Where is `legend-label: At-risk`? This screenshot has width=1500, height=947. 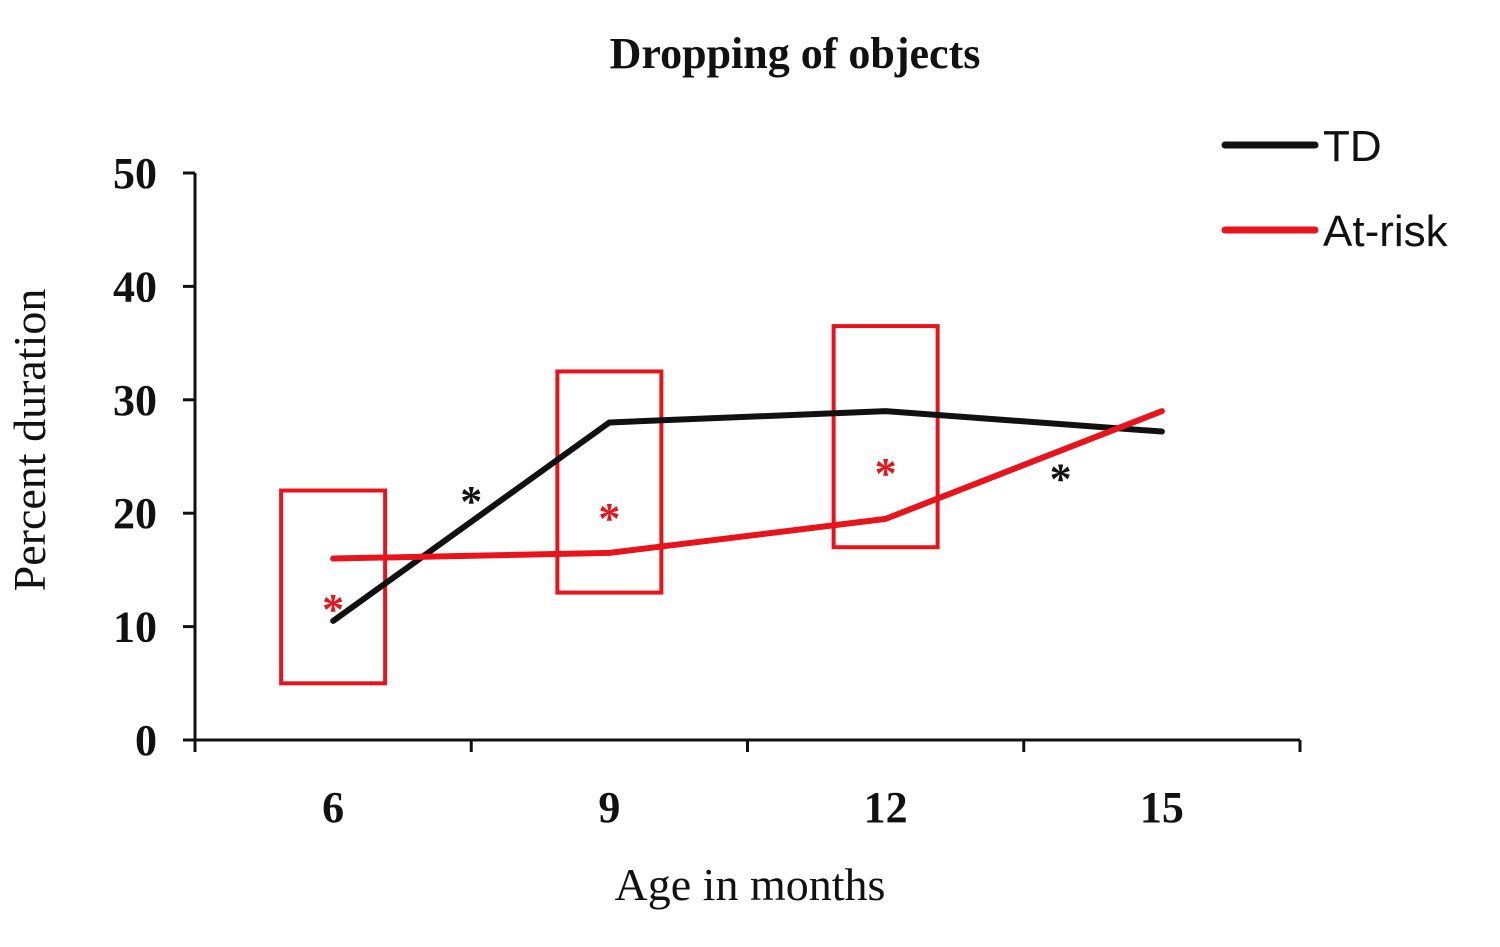 legend-label: At-risk is located at coordinates (1386, 231).